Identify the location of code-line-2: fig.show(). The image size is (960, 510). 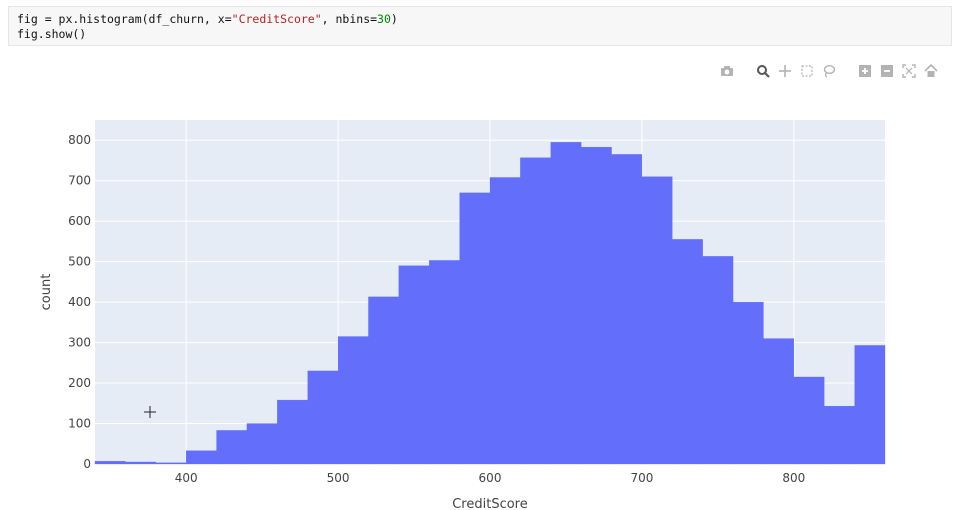
(52, 34).